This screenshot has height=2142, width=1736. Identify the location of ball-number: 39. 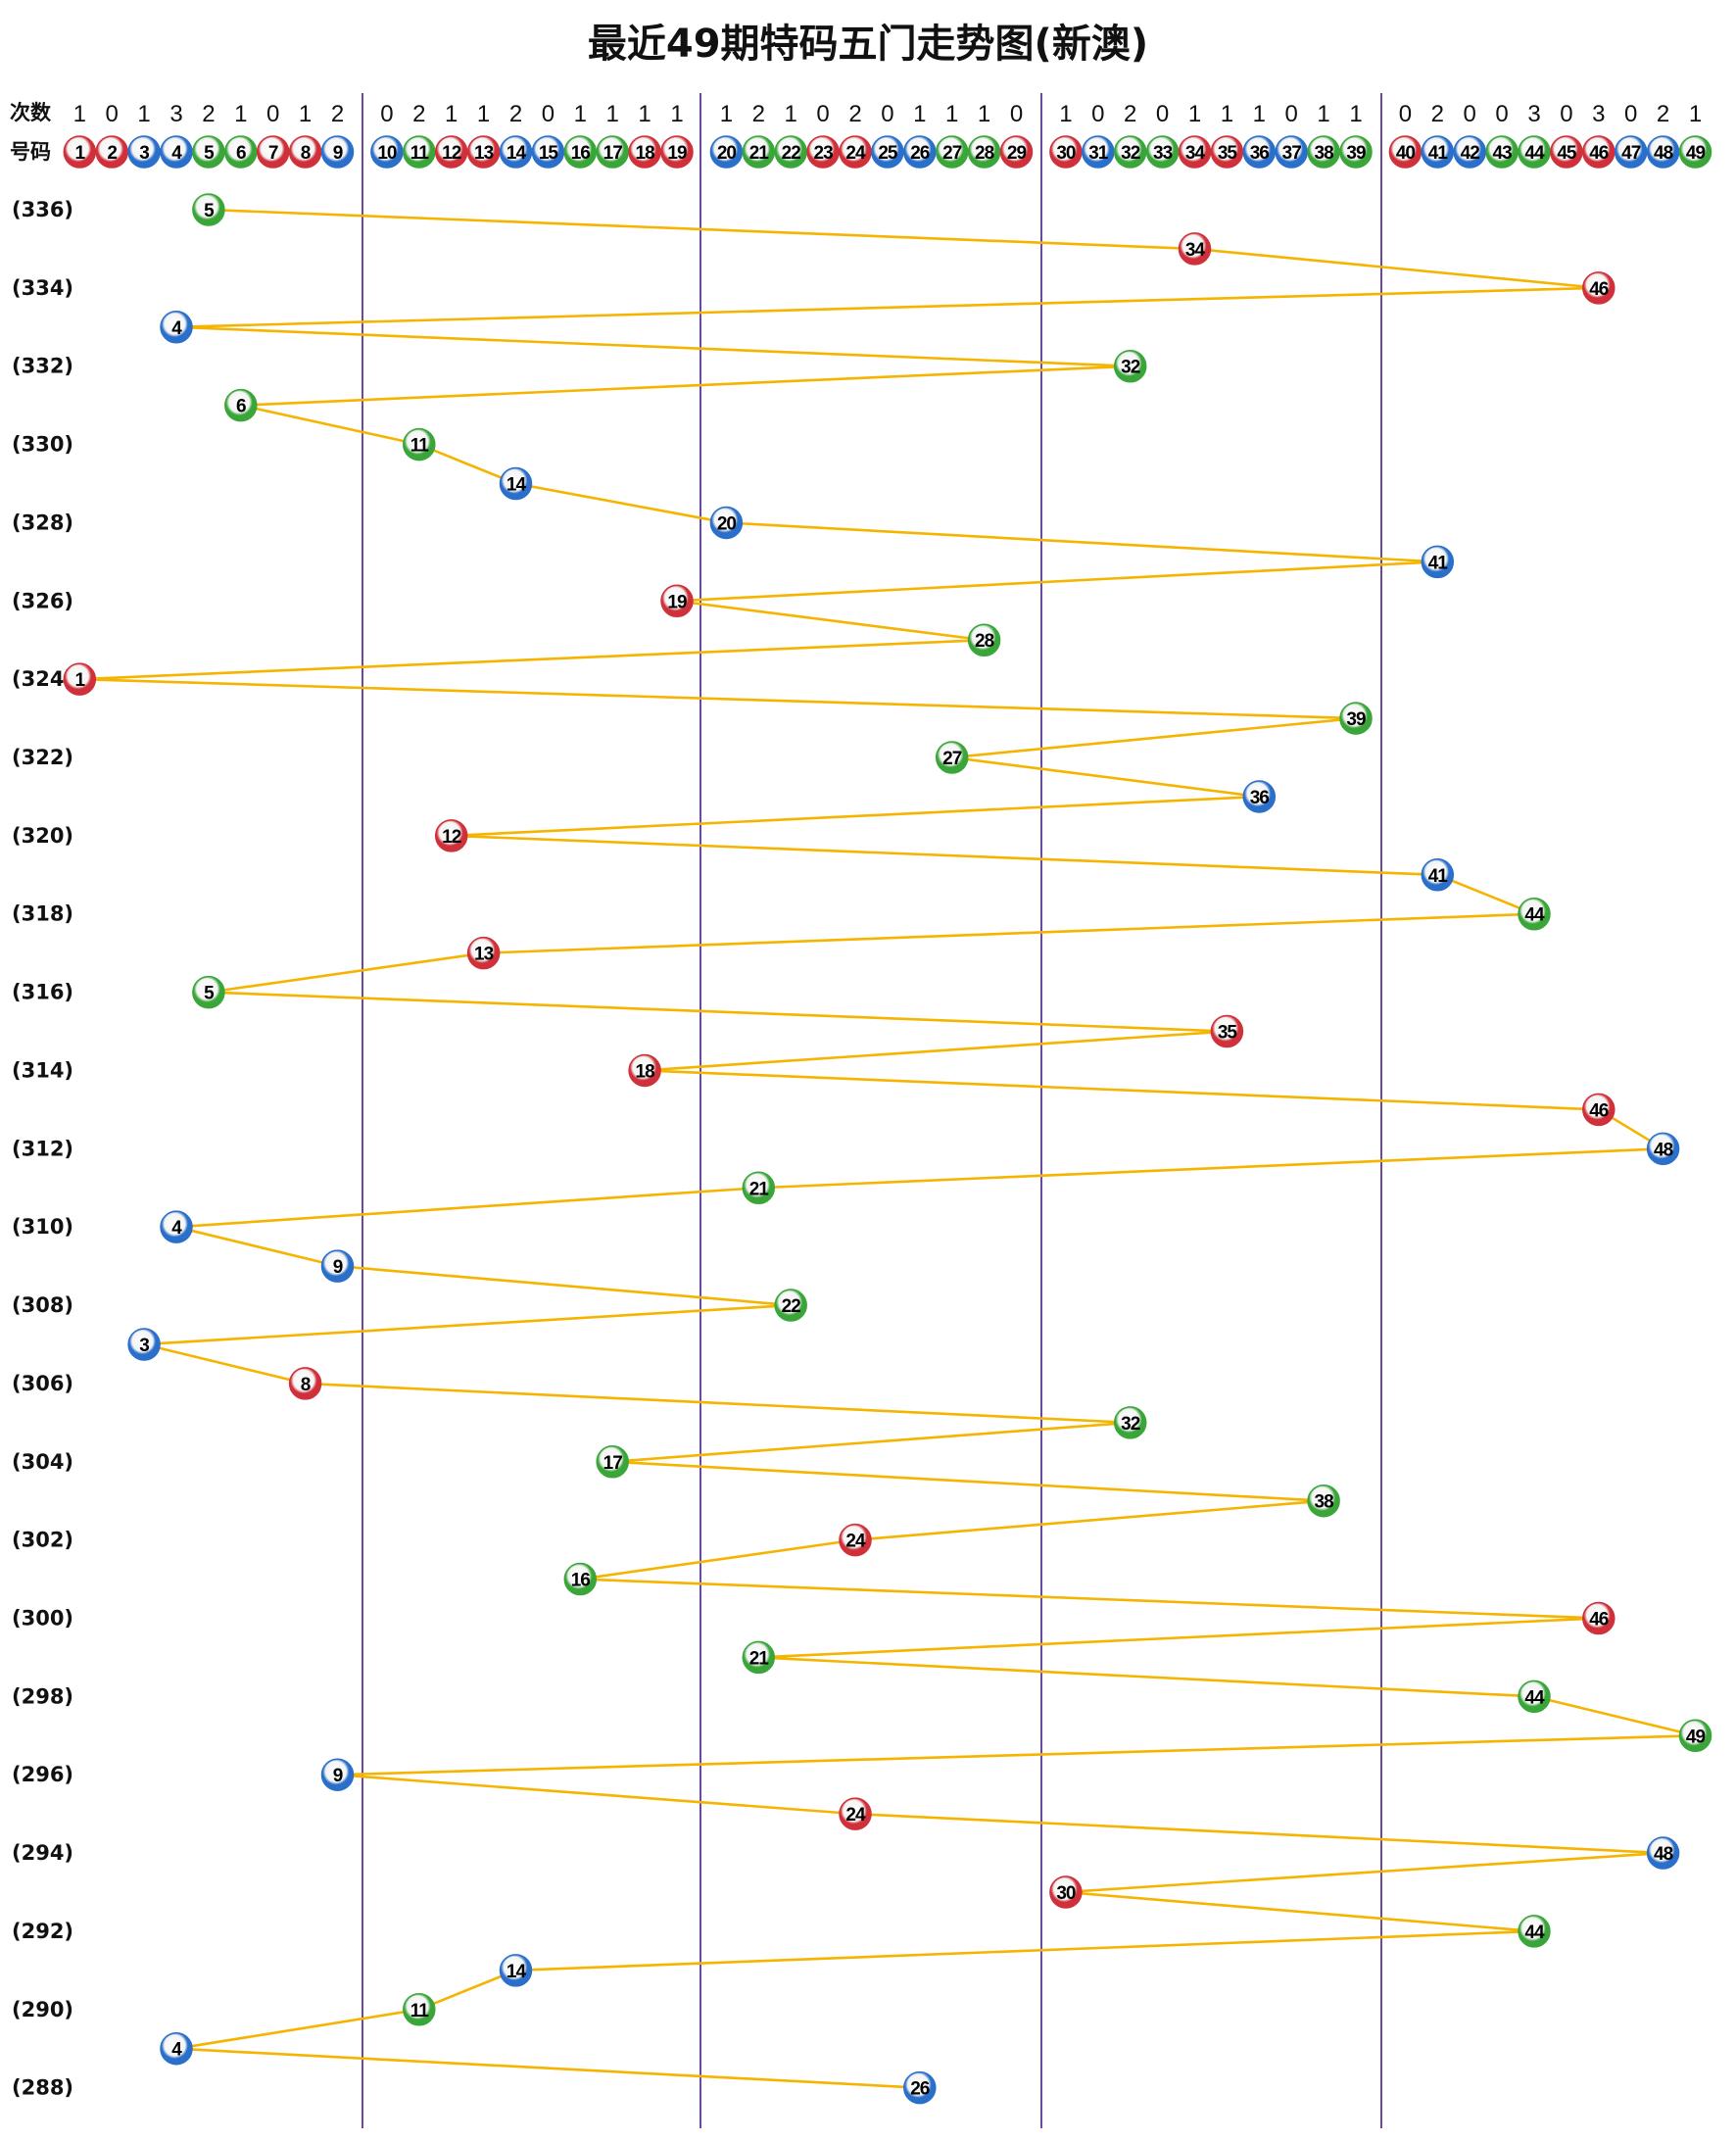
(1356, 153).